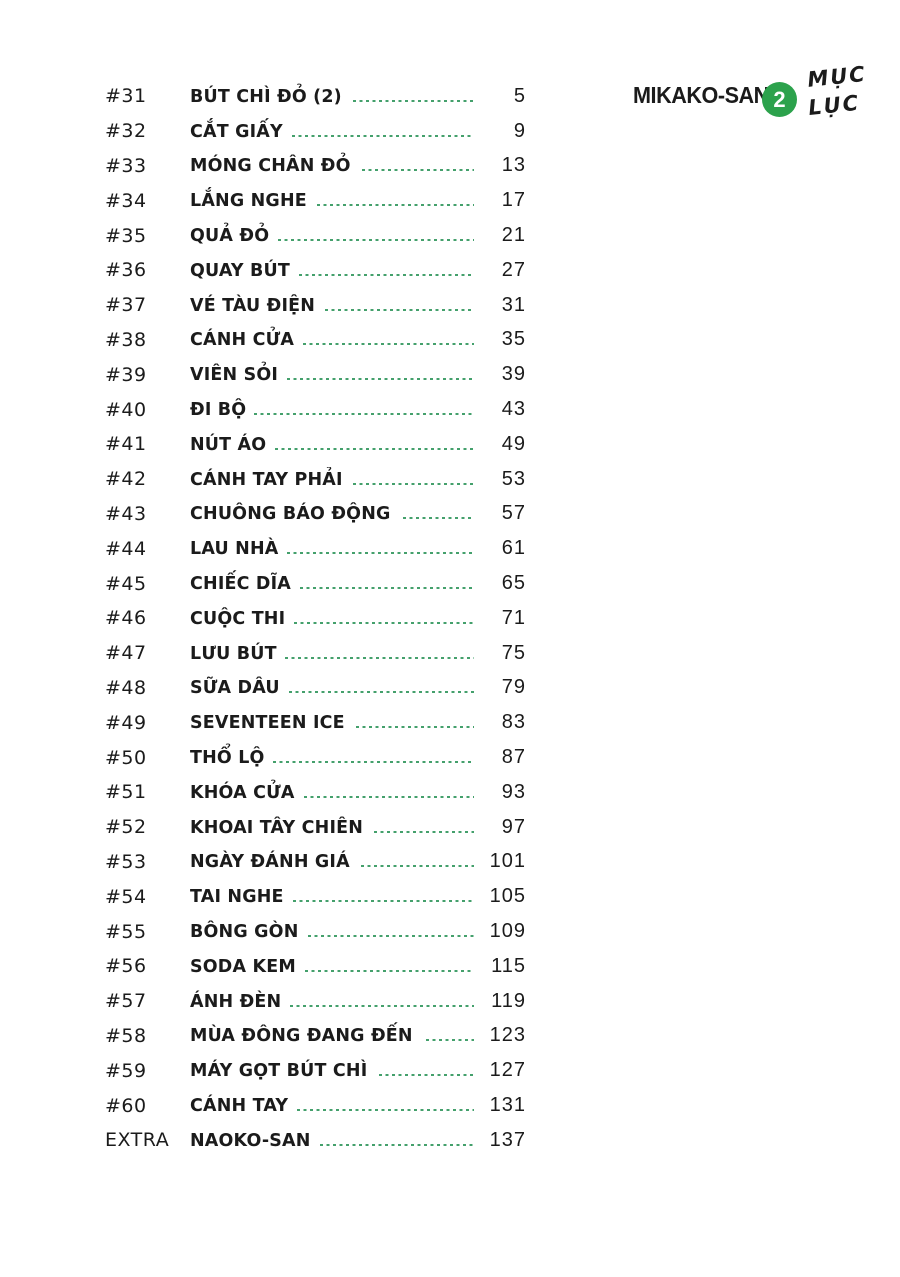 This screenshot has width=900, height=1277. I want to click on page-number: 13, so click(513, 165).